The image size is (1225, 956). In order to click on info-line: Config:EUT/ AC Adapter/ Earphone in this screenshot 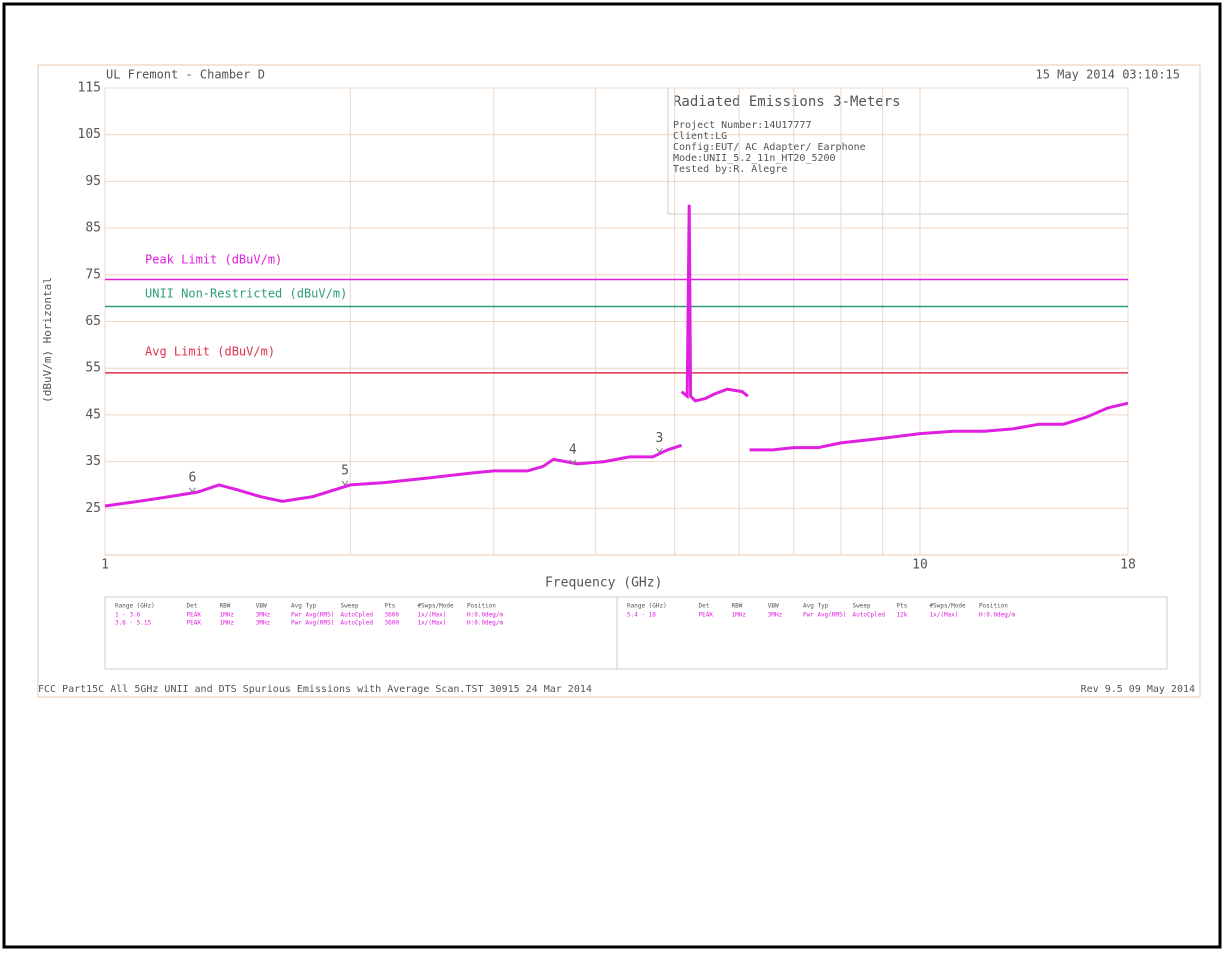, I will do `click(769, 147)`.